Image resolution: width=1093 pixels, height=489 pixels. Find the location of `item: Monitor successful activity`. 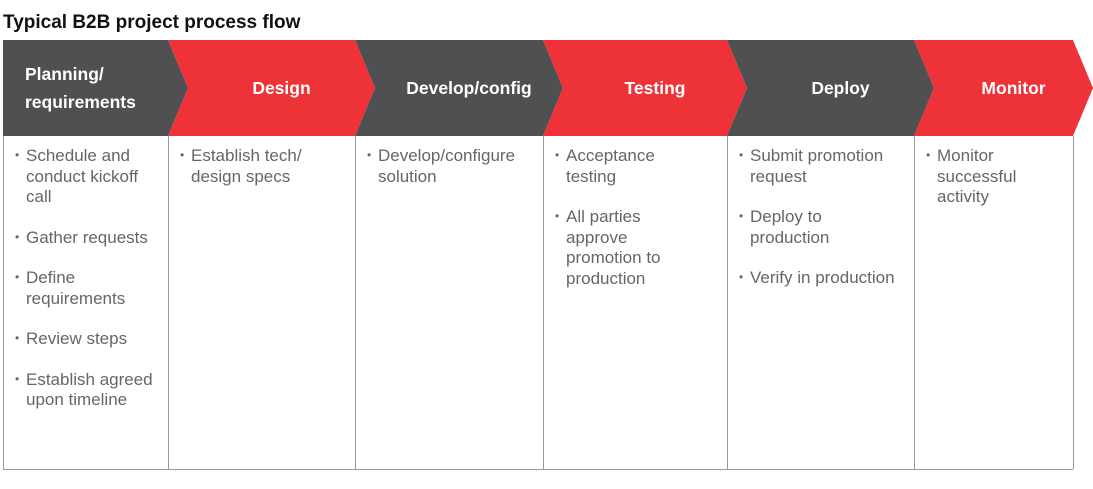

item: Monitor successful activity is located at coordinates (986, 176).